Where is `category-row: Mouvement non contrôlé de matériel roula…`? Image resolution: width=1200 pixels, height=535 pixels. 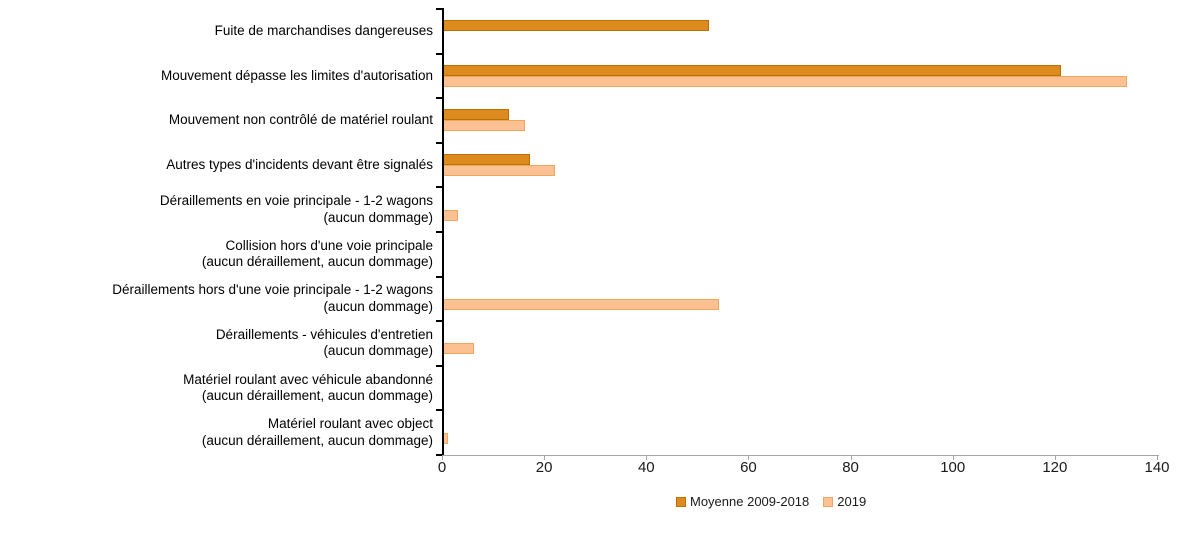 category-row: Mouvement non contrôlé de matériel roula… is located at coordinates (579, 120).